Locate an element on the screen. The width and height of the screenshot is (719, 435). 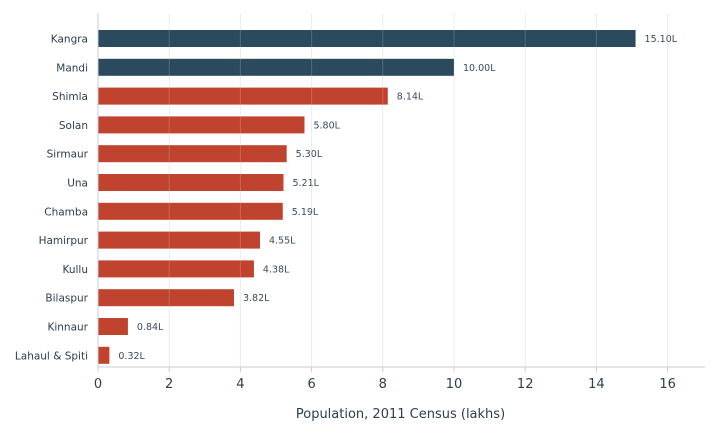
x-tick-label: 16 is located at coordinates (667, 384).